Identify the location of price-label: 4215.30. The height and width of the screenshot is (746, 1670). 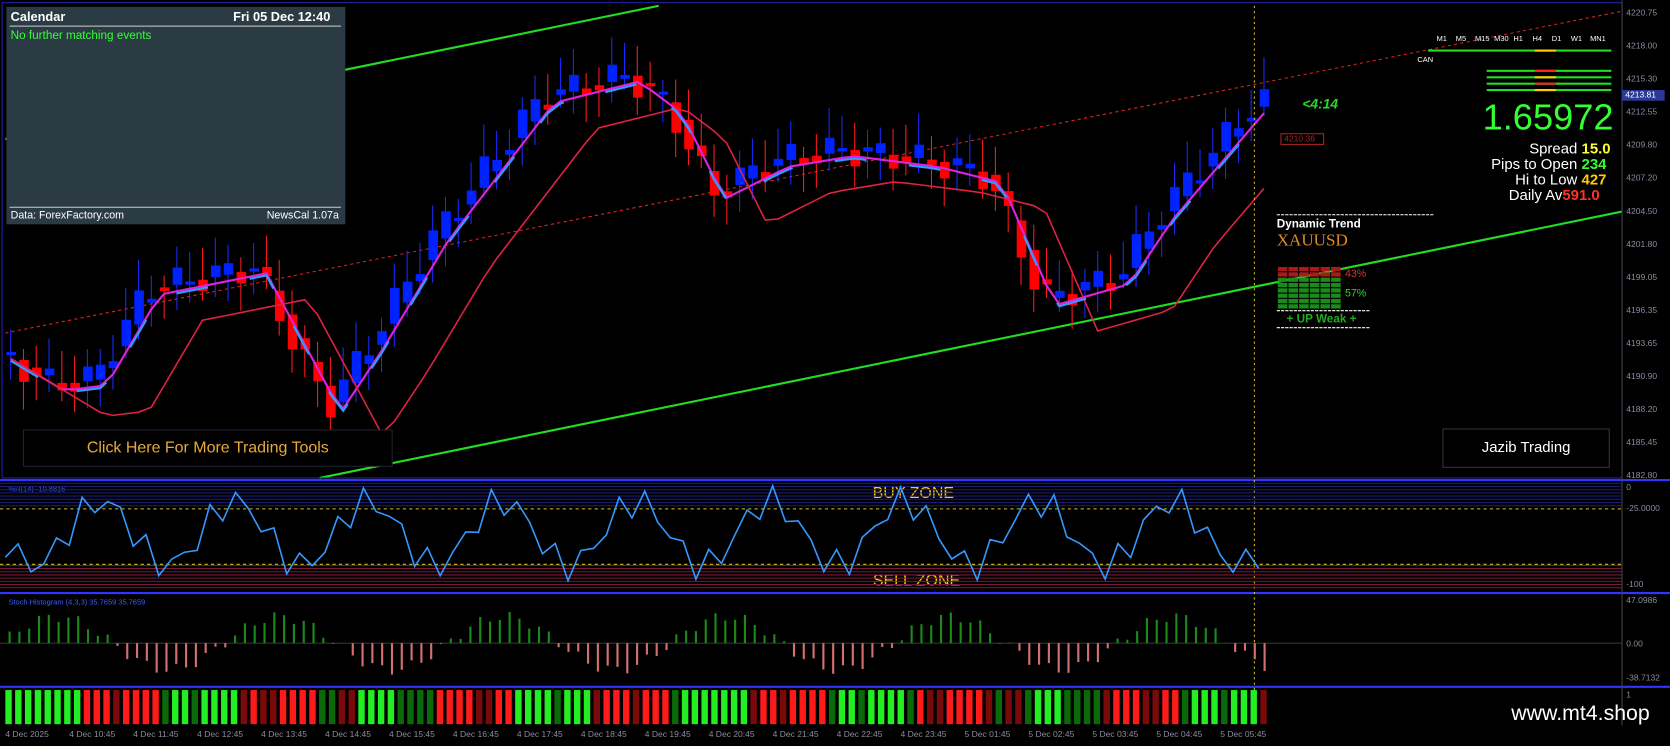
(1641, 79).